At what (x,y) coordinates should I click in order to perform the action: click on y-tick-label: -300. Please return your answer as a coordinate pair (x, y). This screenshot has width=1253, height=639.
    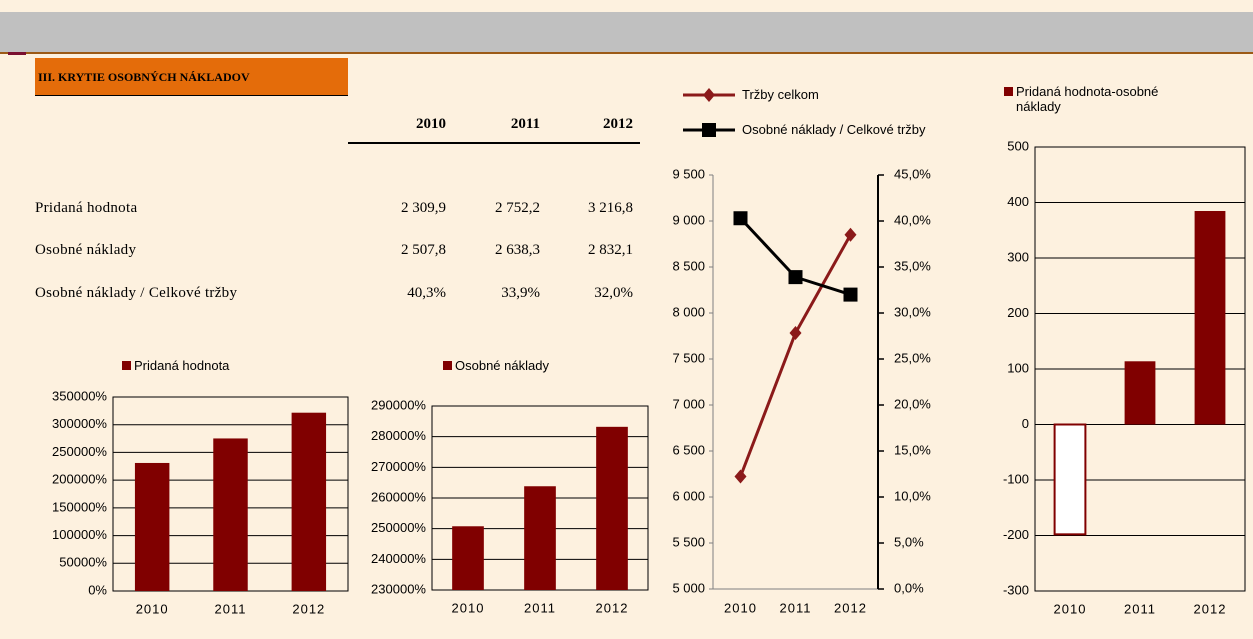
    Looking at the image, I should click on (1016, 589).